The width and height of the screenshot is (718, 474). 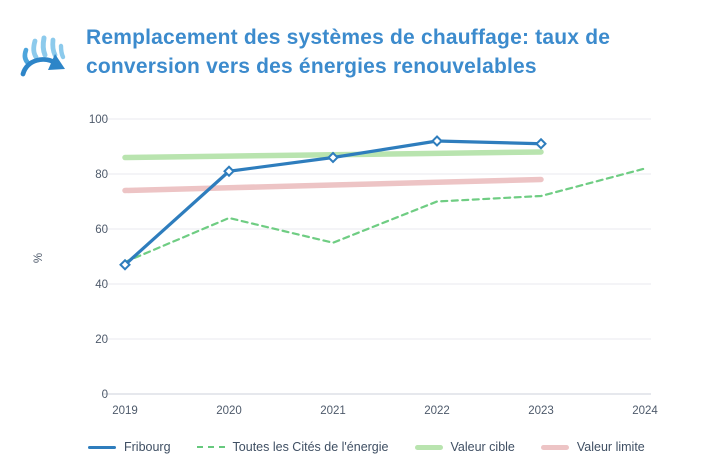 What do you see at coordinates (554, 447) in the screenshot?
I see `legend-item-valeur-limite-swatch-icon` at bounding box center [554, 447].